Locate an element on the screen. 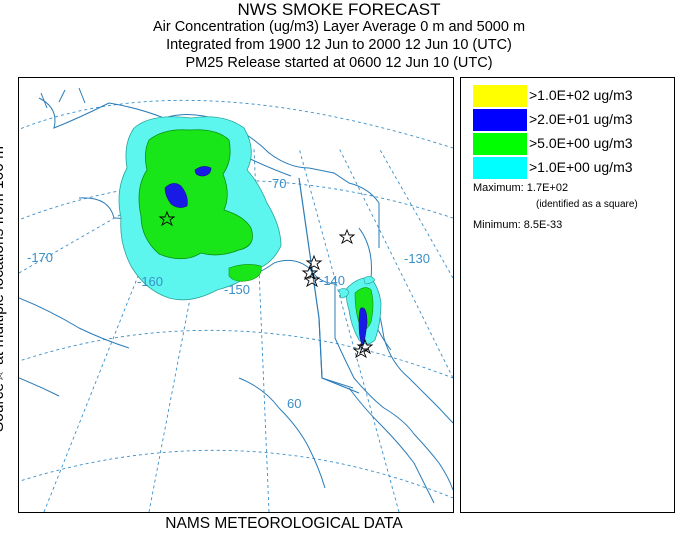  legend-label: >1.0E+00 ug/m3 is located at coordinates (581, 167).